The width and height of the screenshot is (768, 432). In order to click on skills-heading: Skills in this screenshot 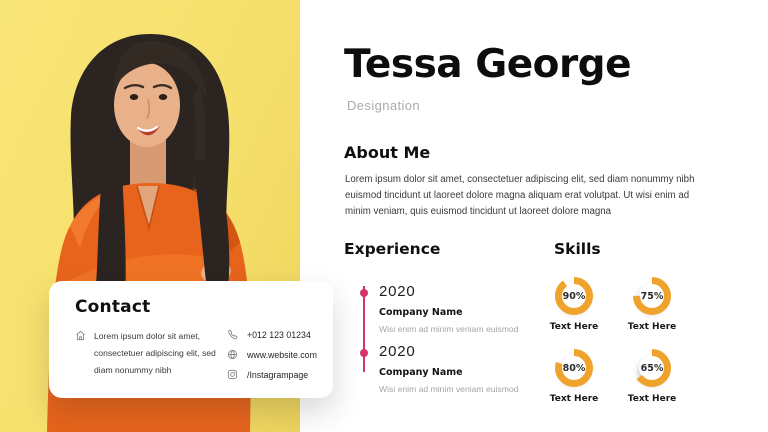, I will do `click(577, 249)`.